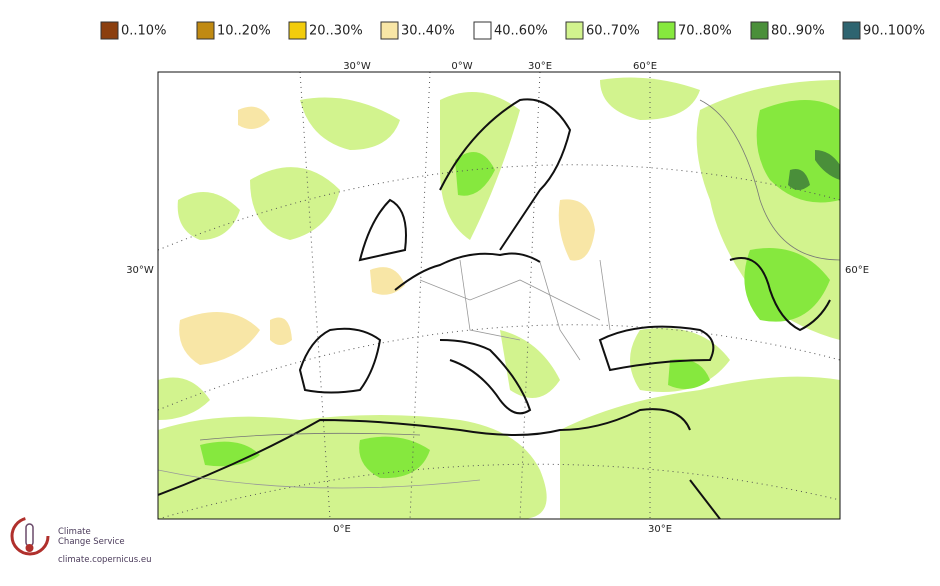 Image resolution: width=940 pixels, height=586 pixels. I want to click on legend-label: 30..40%, so click(428, 31).